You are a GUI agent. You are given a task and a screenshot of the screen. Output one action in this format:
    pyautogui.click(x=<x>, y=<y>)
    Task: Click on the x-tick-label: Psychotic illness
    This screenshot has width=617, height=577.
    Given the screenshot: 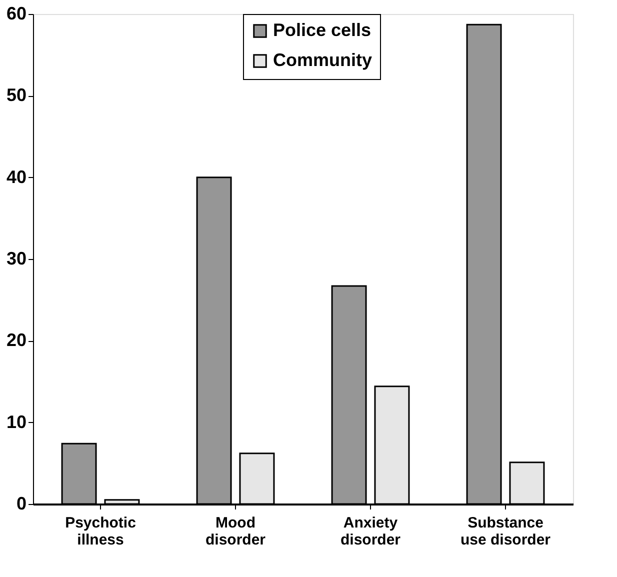 What is the action you would take?
    pyautogui.click(x=100, y=531)
    